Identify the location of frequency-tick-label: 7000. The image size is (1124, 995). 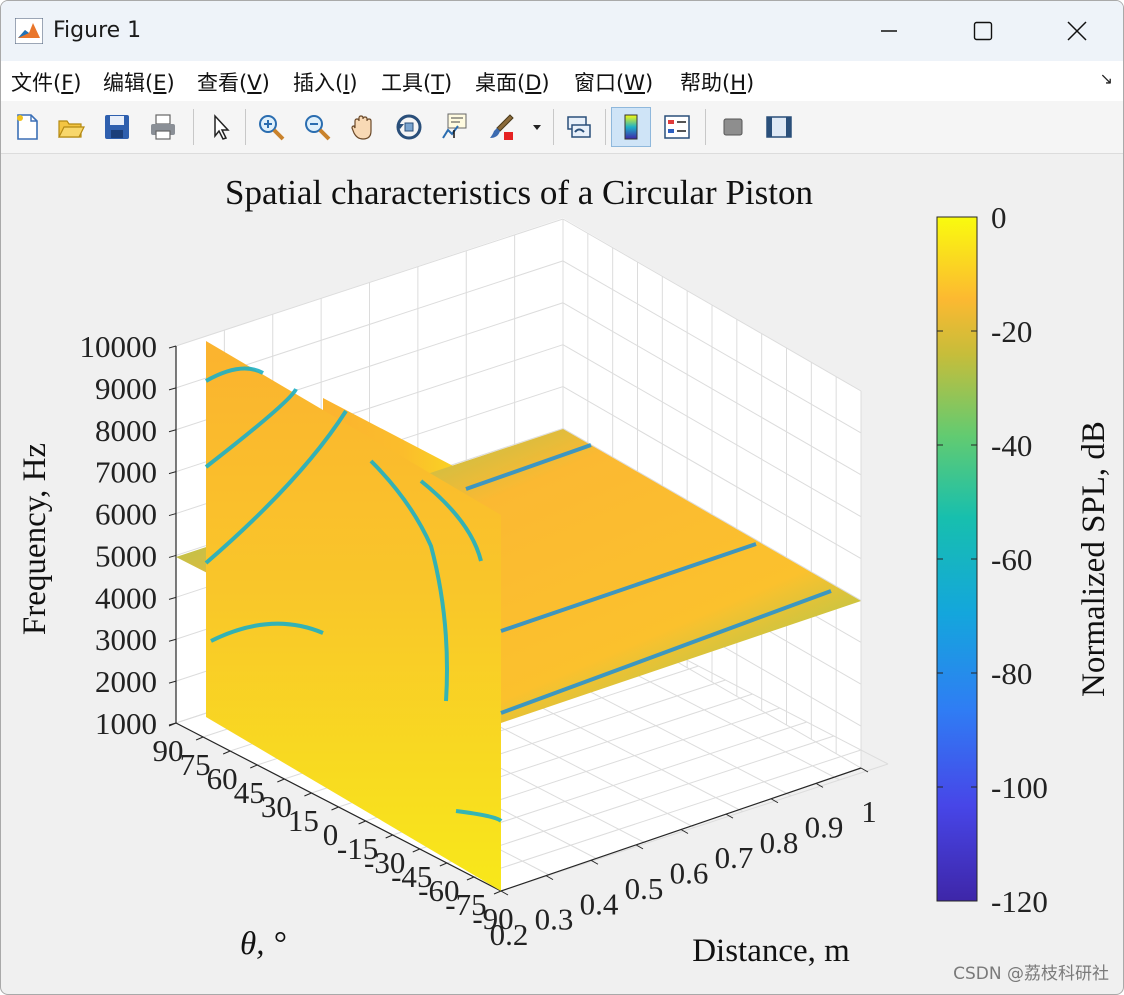
(126, 472).